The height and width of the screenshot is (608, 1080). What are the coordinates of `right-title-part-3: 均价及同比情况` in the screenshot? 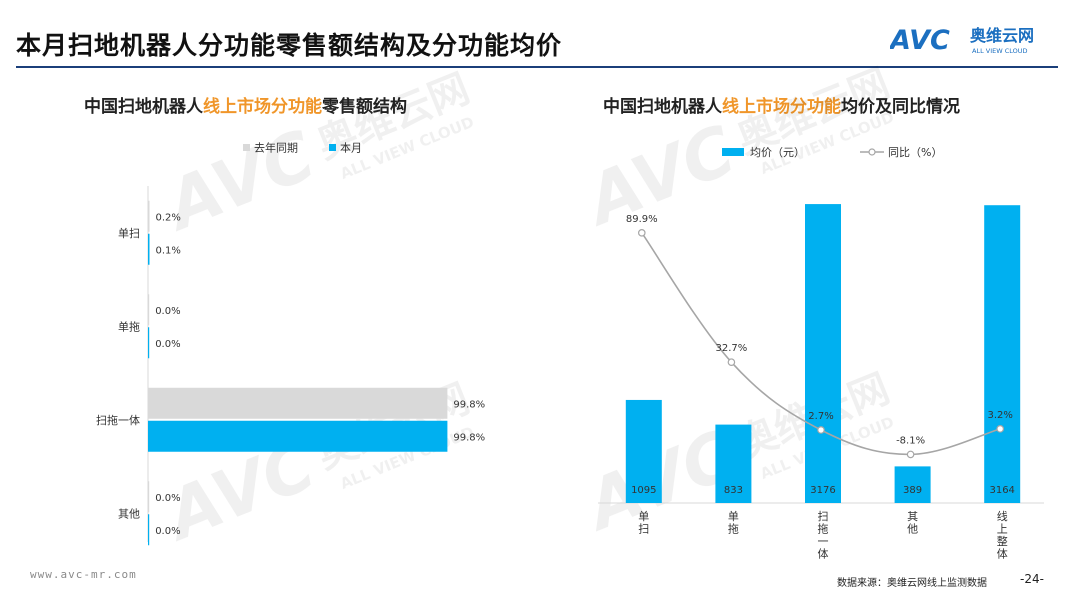 It's located at (900, 107).